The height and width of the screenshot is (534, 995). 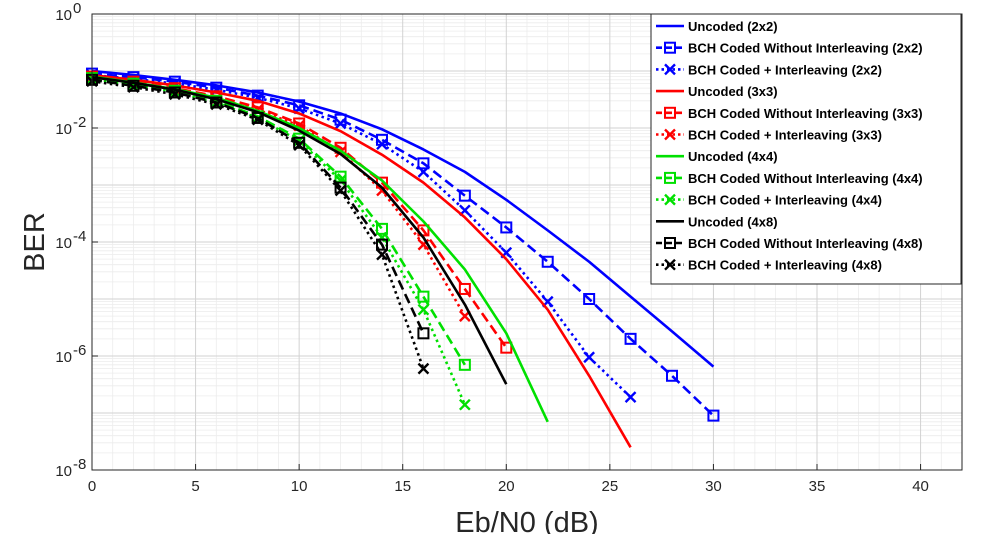 What do you see at coordinates (79, 350) in the screenshot?
I see `y-tick-exponent: -6` at bounding box center [79, 350].